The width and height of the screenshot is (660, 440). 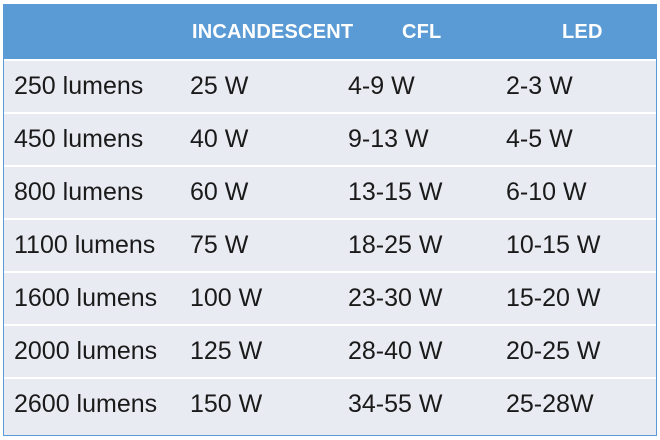 I want to click on cell-incandescent: 100 W, so click(x=226, y=298).